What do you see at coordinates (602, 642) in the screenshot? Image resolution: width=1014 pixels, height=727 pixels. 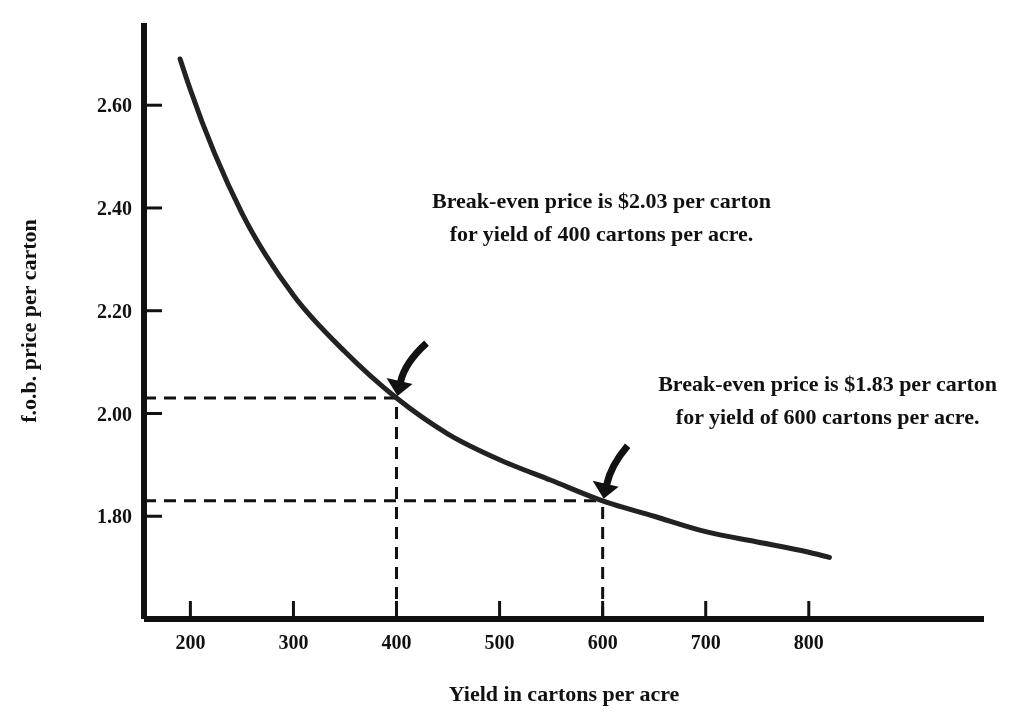 I see `x-tick-label: 600` at bounding box center [602, 642].